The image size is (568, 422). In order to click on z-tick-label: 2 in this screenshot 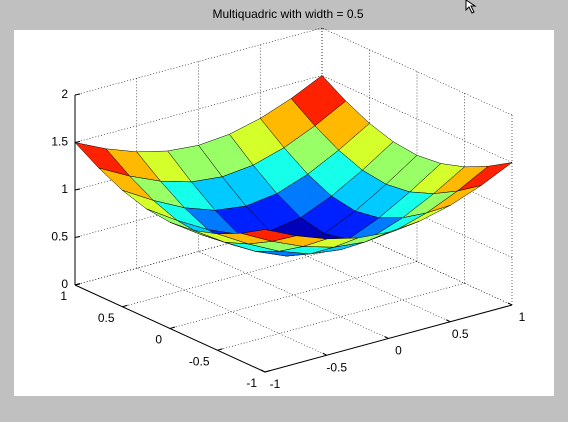, I will do `click(64, 94)`.